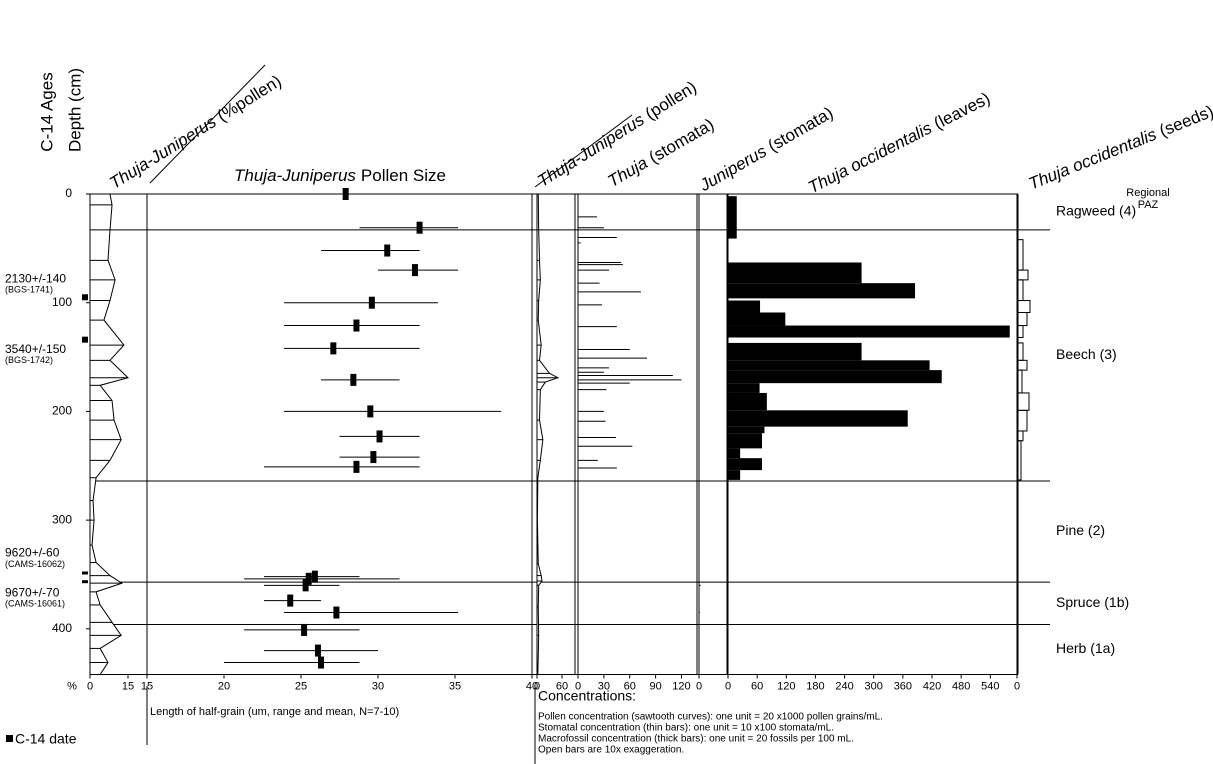 The width and height of the screenshot is (1213, 764). Describe the element at coordinates (815, 686) in the screenshot. I see `x-tick-label: 180` at that location.